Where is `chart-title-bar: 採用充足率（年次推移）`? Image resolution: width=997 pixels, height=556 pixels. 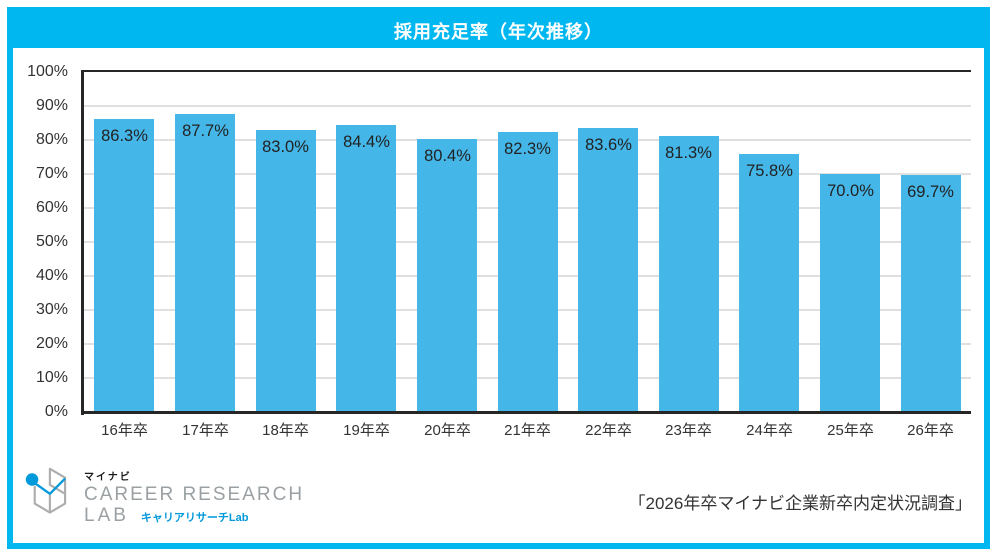 chart-title-bar: 採用充足率（年次推移） is located at coordinates (498, 30).